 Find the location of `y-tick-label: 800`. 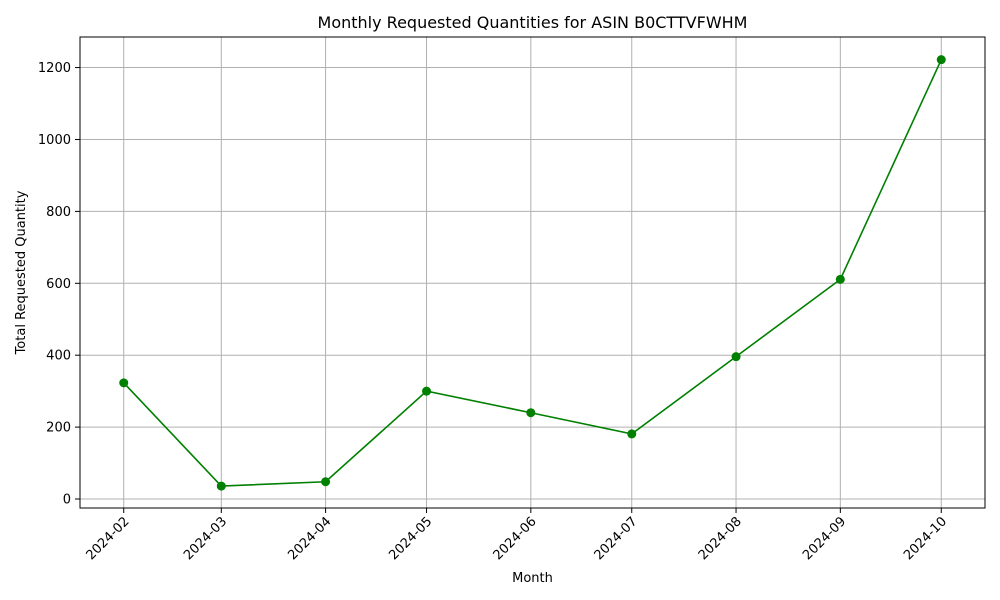

y-tick-label: 800 is located at coordinates (58, 212).